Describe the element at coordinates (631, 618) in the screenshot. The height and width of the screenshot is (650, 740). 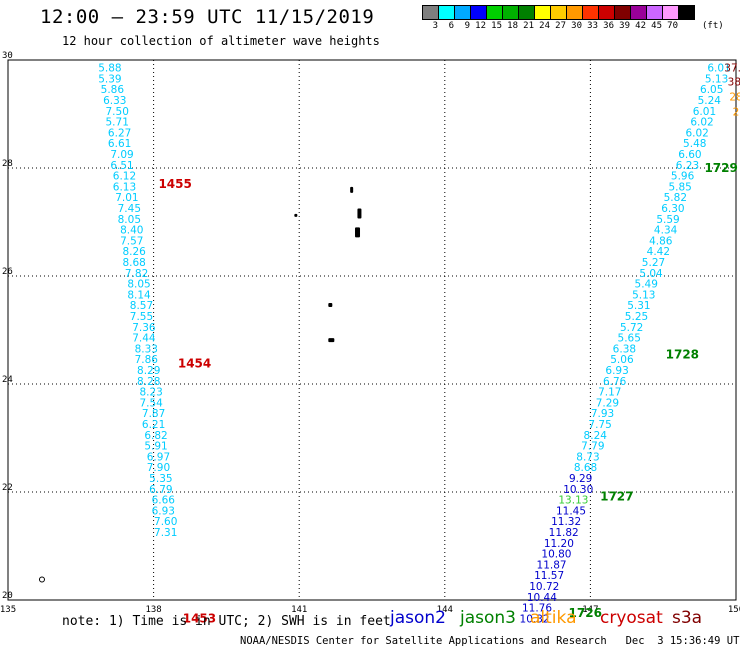
I see `satellite-cryosat: cryosat` at that location.